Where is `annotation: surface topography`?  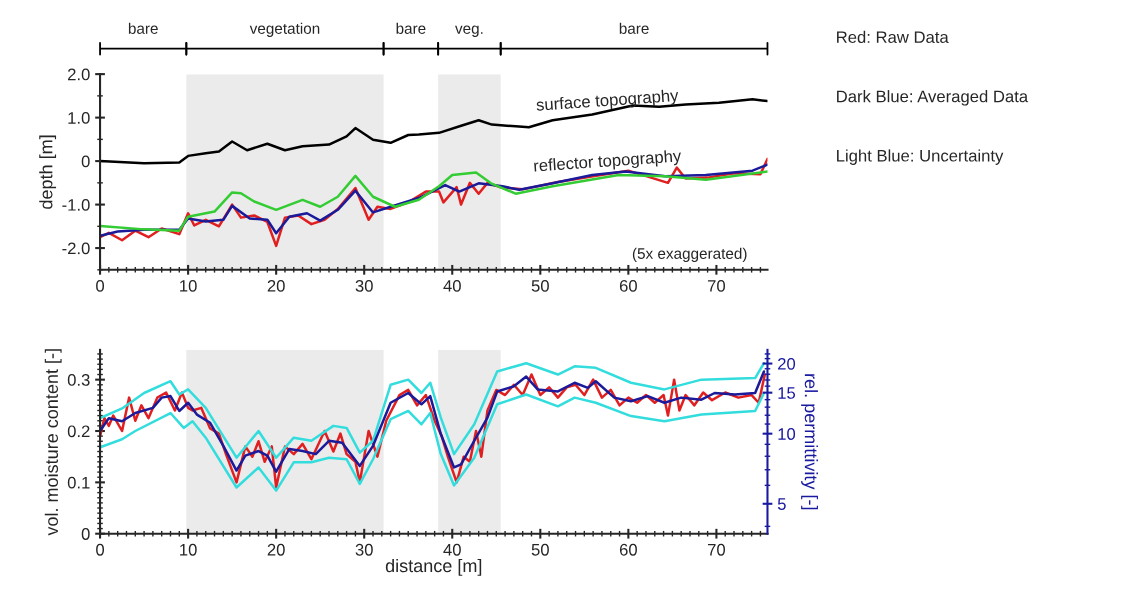
annotation: surface topography is located at coordinates (607, 101).